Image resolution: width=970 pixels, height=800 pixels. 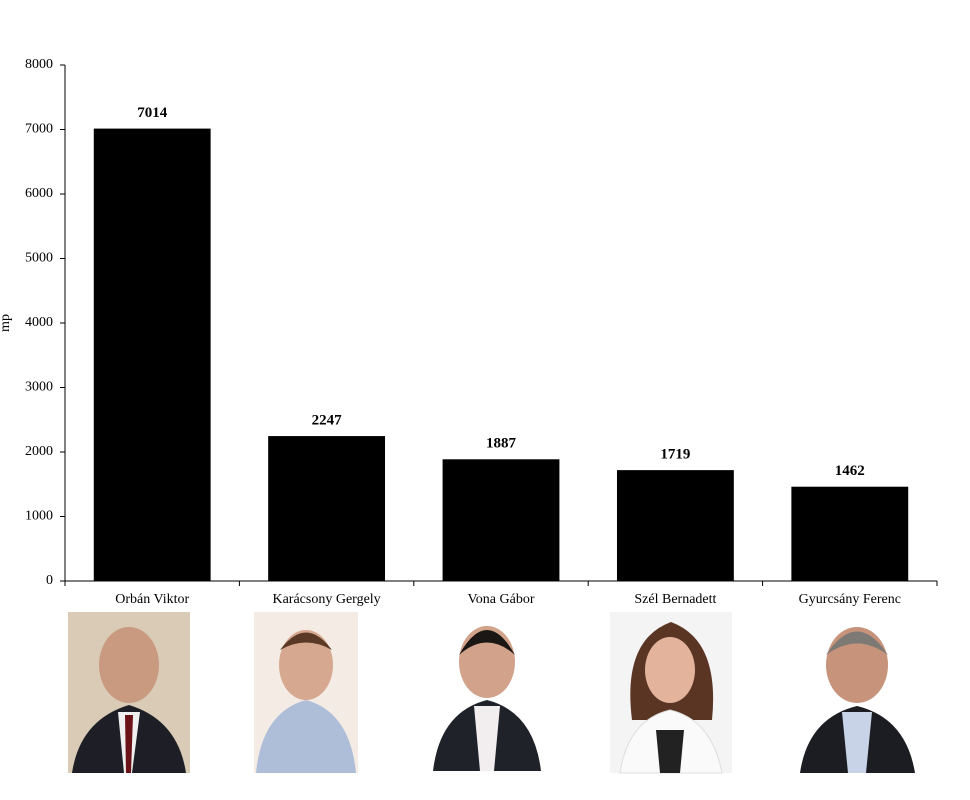 What do you see at coordinates (39, 258) in the screenshot?
I see `y-tick-label: 5000` at bounding box center [39, 258].